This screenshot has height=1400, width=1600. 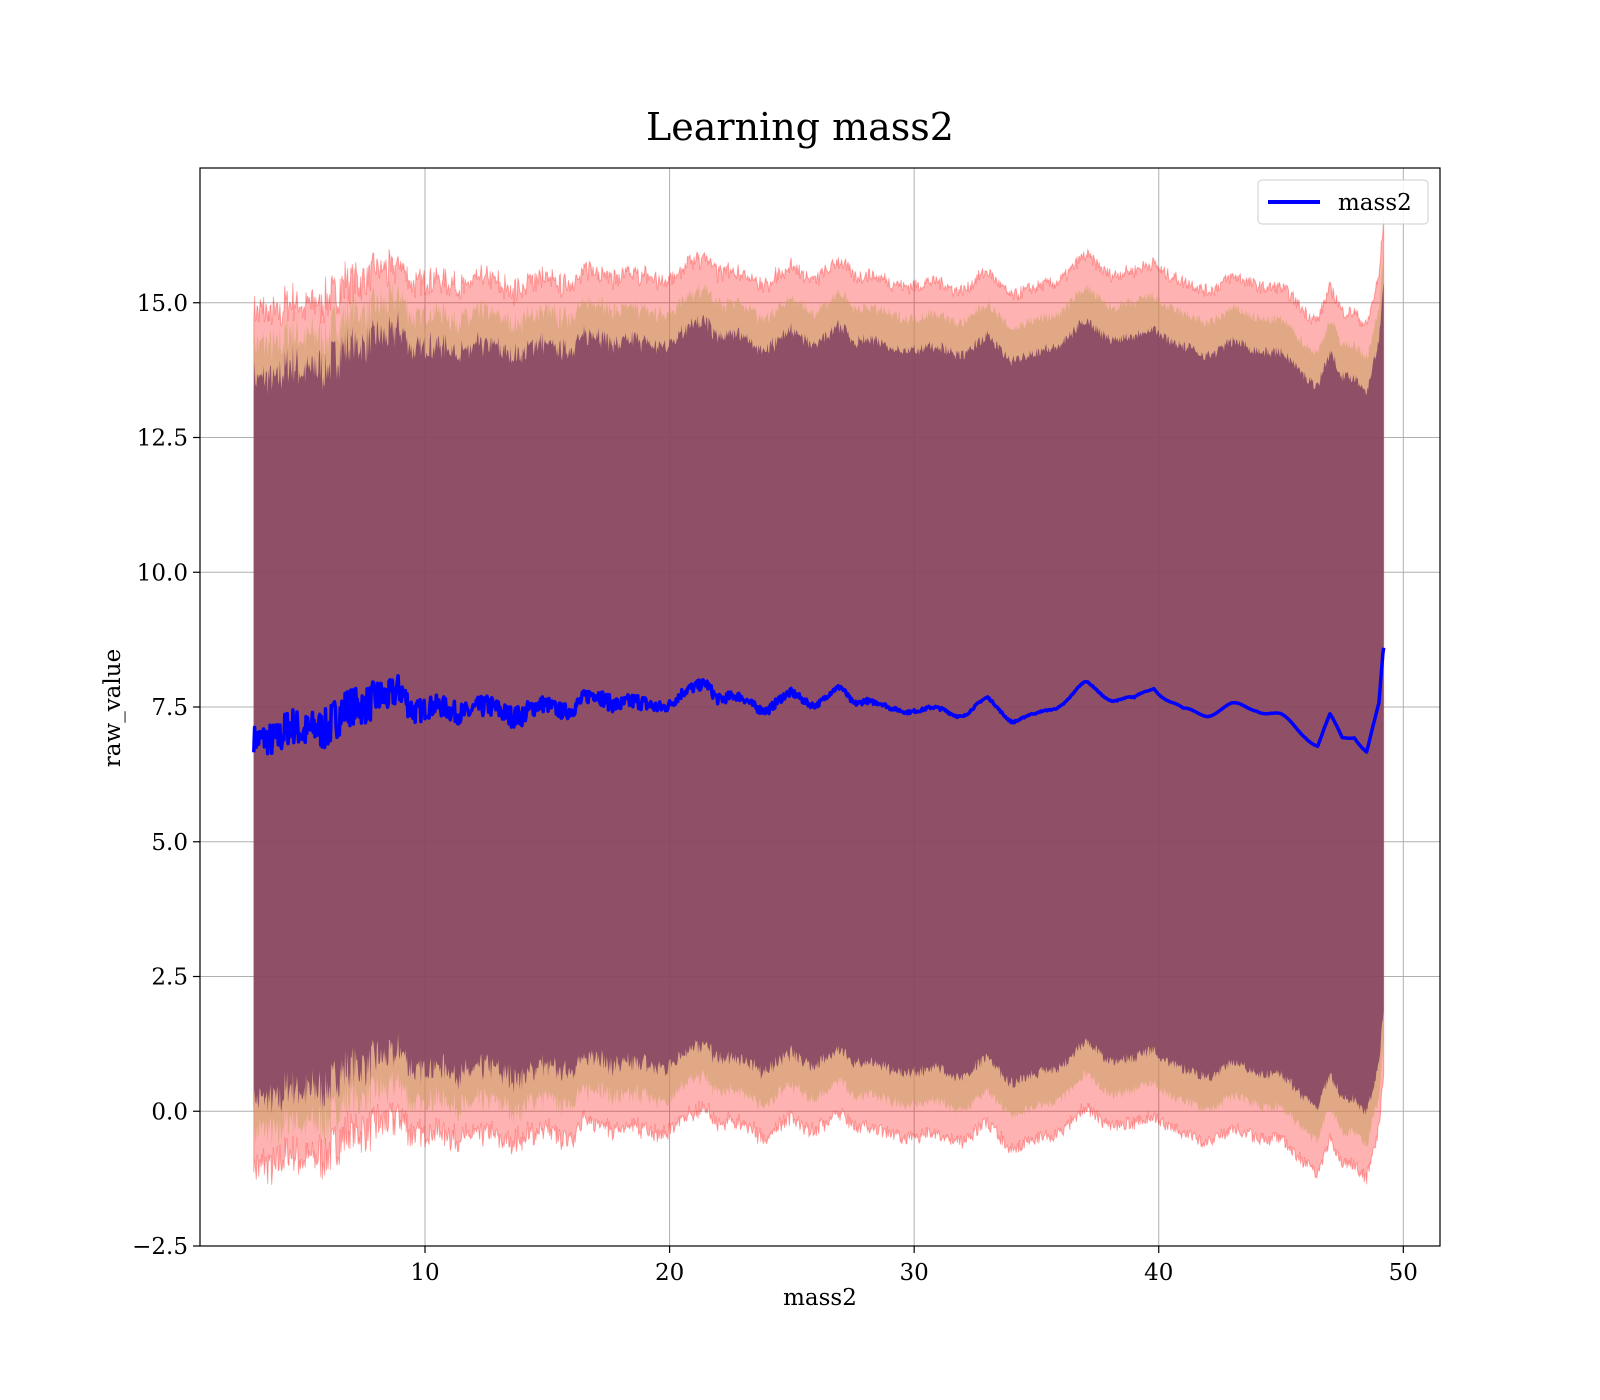 I want to click on y-tick-label-0: −2.5, so click(x=160, y=1247).